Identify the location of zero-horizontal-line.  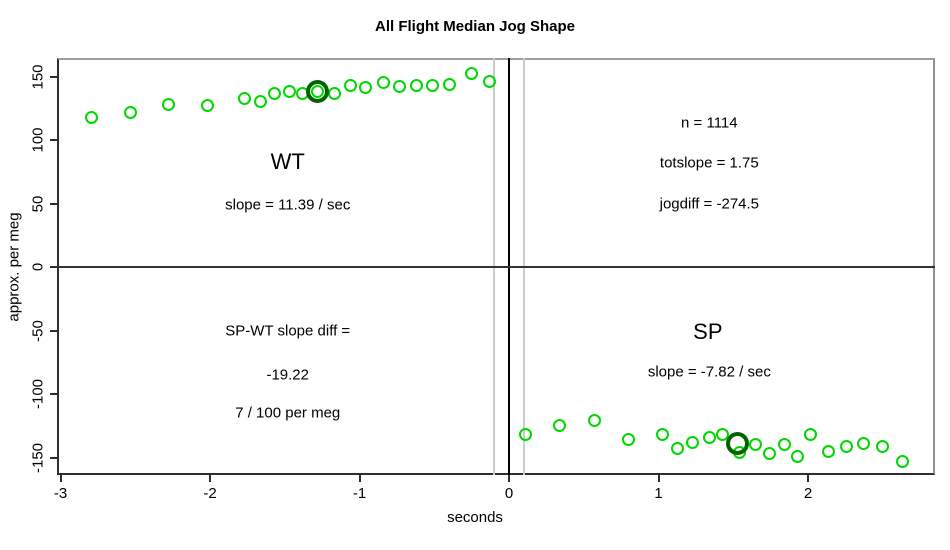
(496, 267).